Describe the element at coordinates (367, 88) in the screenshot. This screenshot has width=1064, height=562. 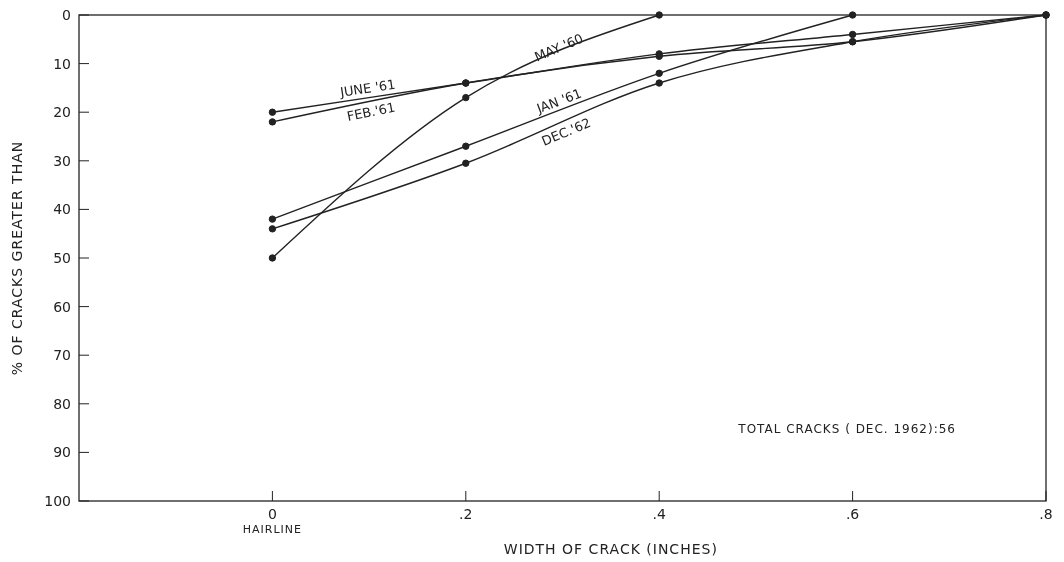
I see `text: JUNE '61` at that location.